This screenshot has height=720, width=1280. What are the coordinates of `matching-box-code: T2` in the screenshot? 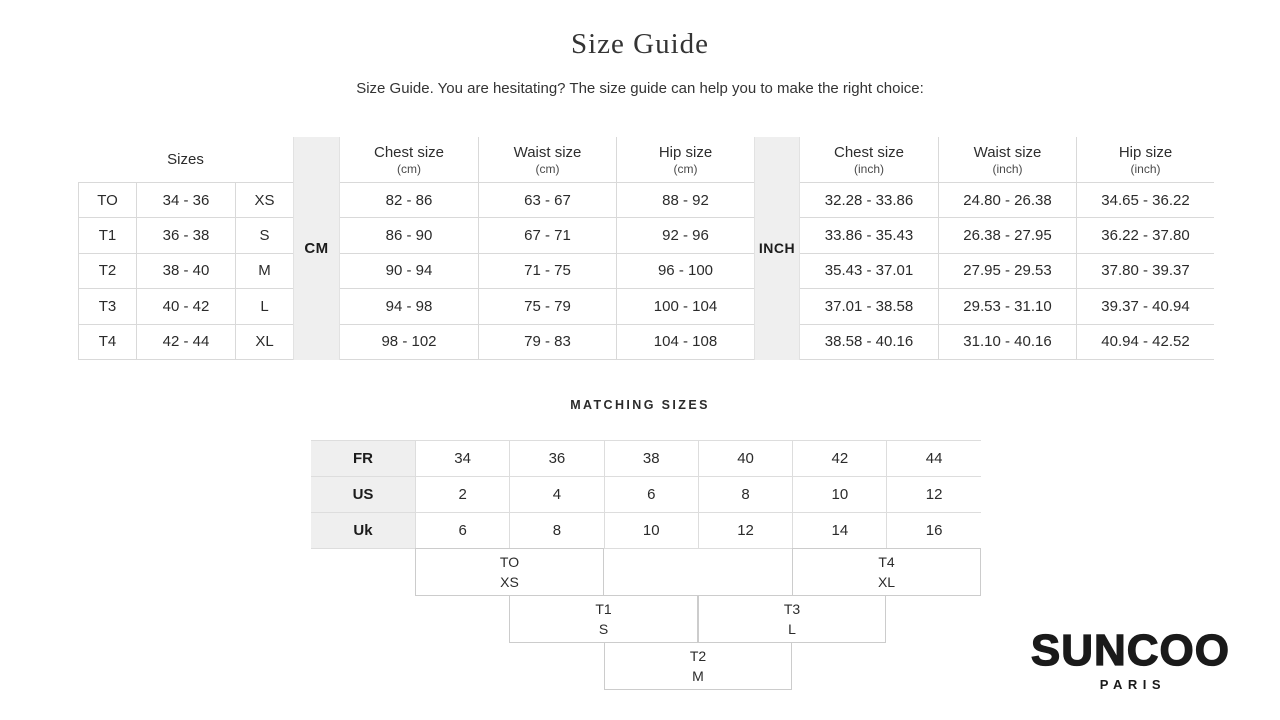 It's located at (698, 655).